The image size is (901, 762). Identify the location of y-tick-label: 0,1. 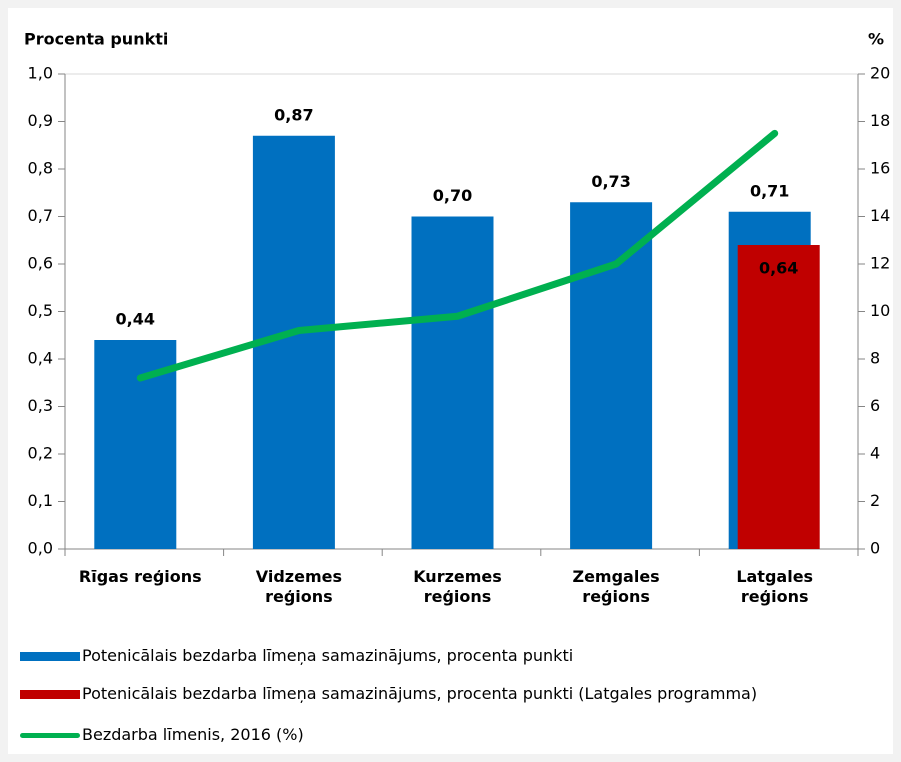
(40, 500).